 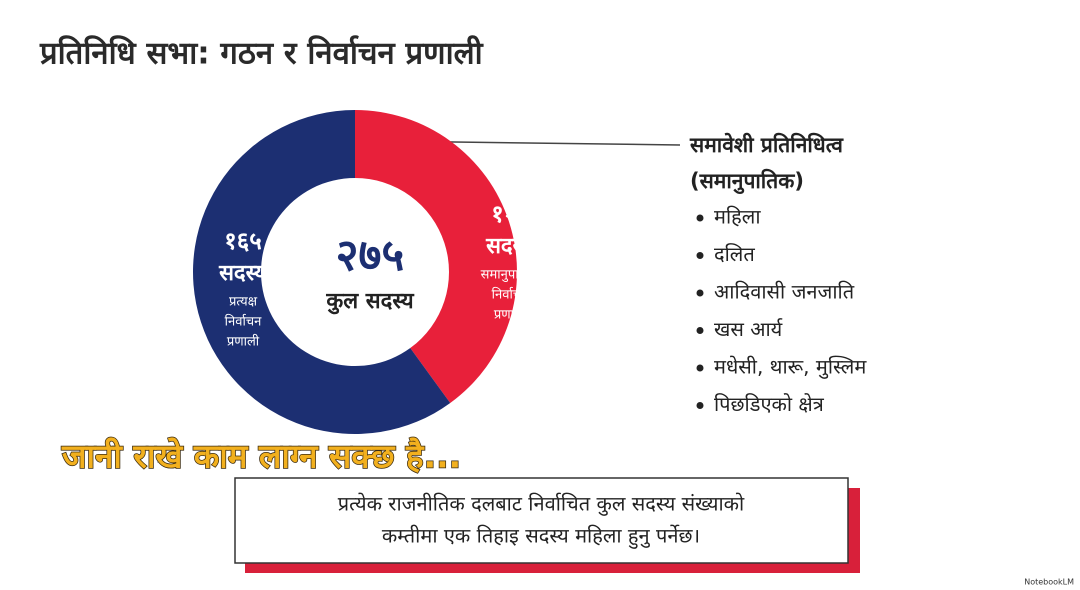 What do you see at coordinates (370, 302) in the screenshot?
I see `total-caption: कुल सदस्य` at bounding box center [370, 302].